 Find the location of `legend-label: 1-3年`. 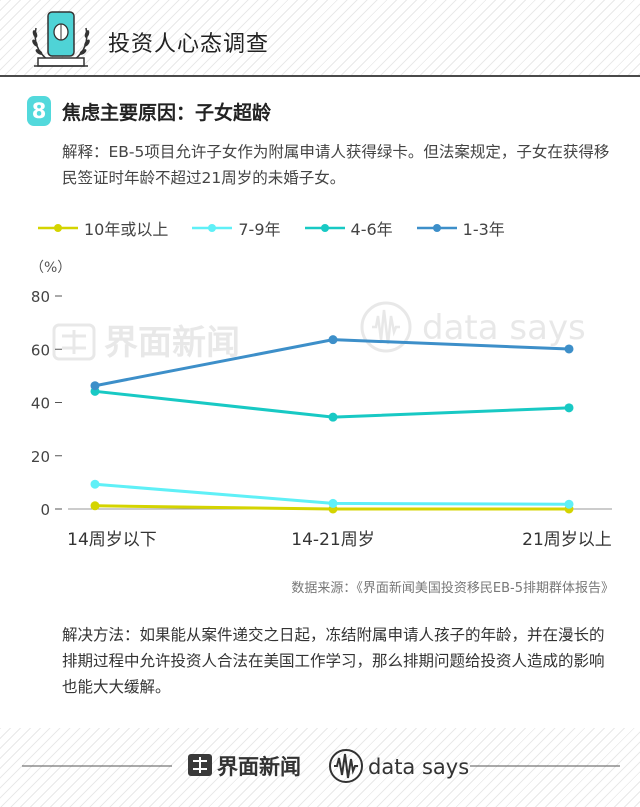

legend-label: 1-3年 is located at coordinates (483, 229).